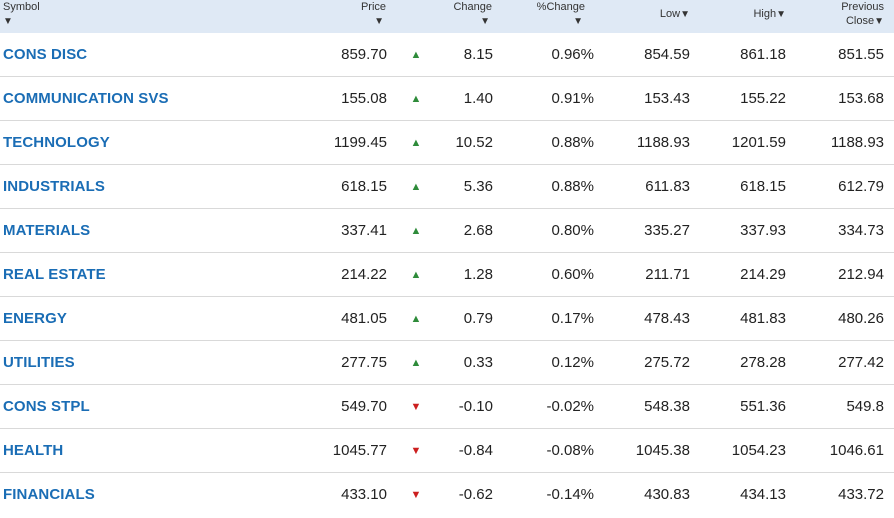 The image size is (894, 518). I want to click on price-value: 277.75, so click(364, 362).